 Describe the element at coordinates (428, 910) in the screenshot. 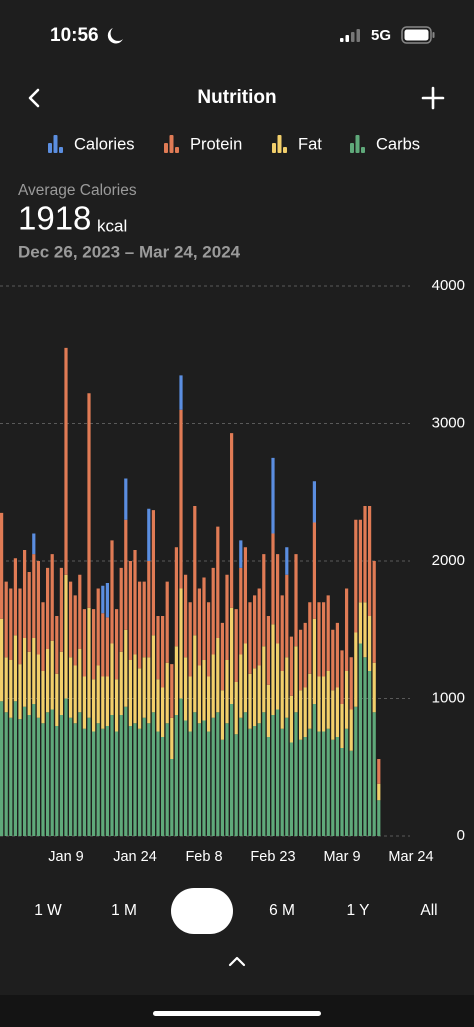

I see `range-tab: All` at that location.